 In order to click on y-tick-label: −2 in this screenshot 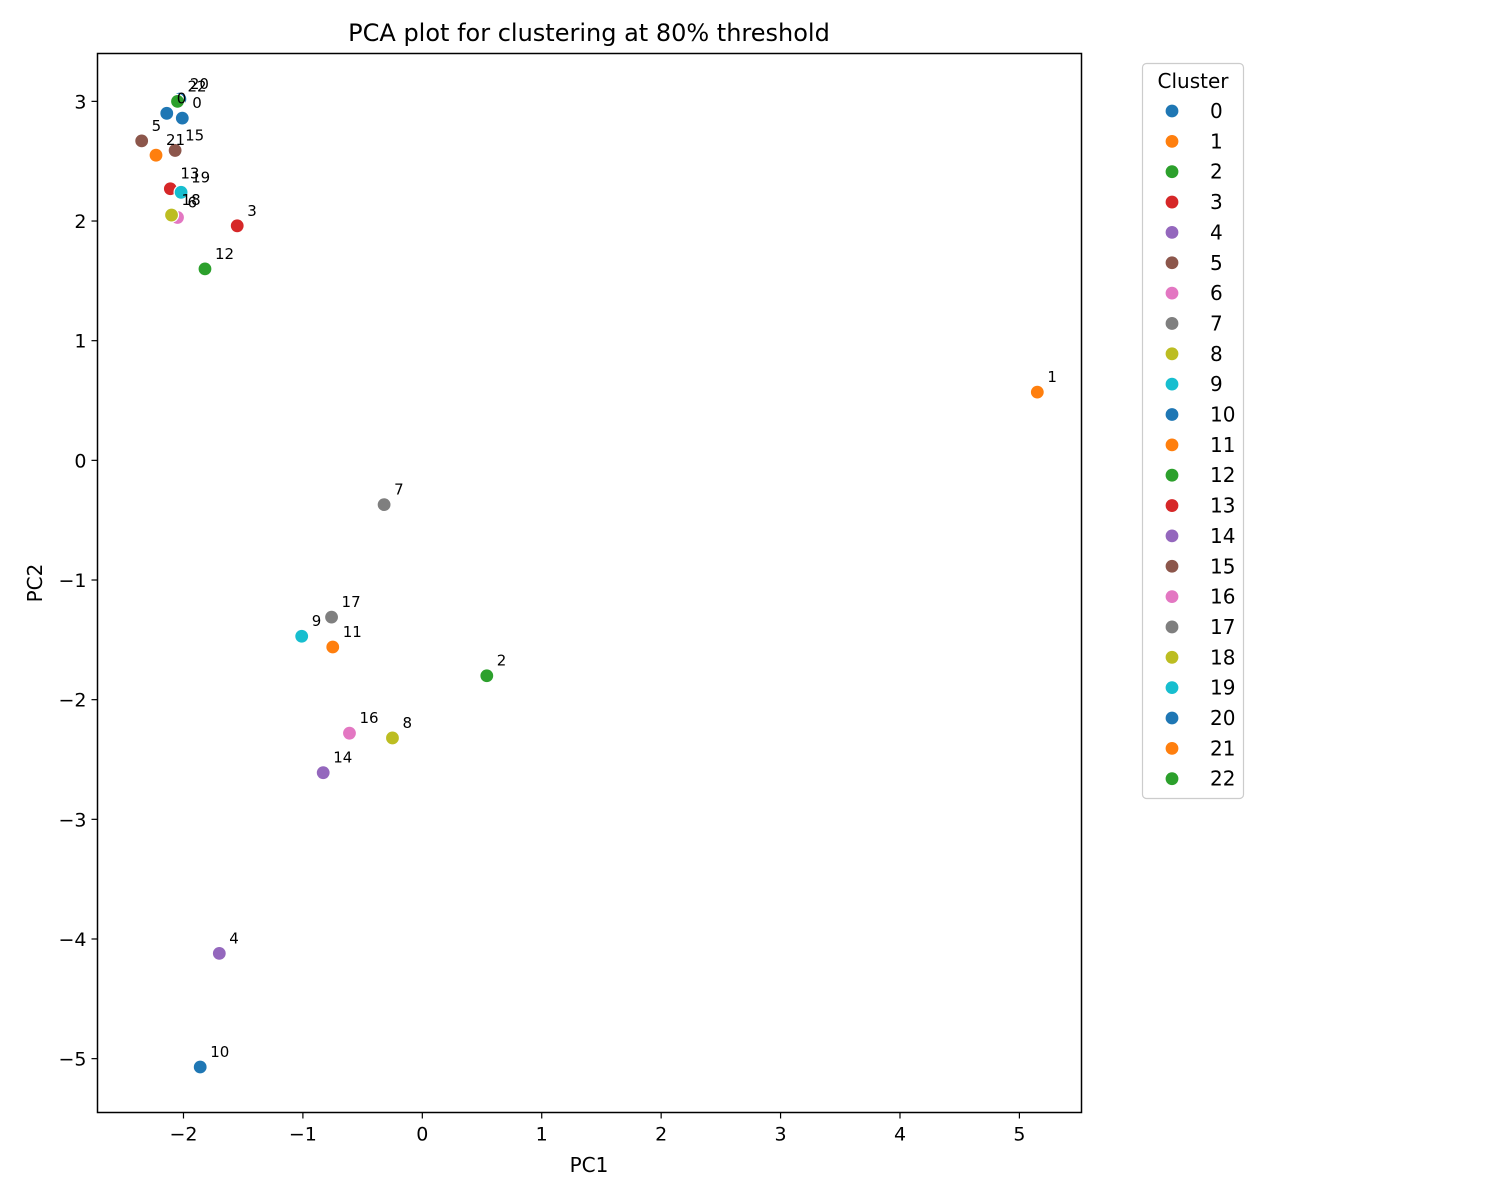, I will do `click(72, 701)`.